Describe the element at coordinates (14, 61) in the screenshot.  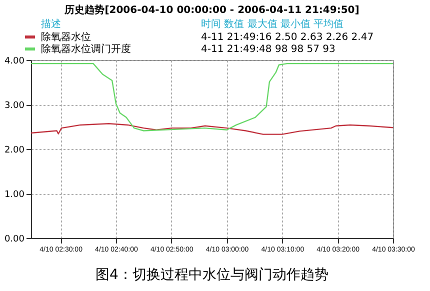
I see `y-tick-label: 4.00` at that location.